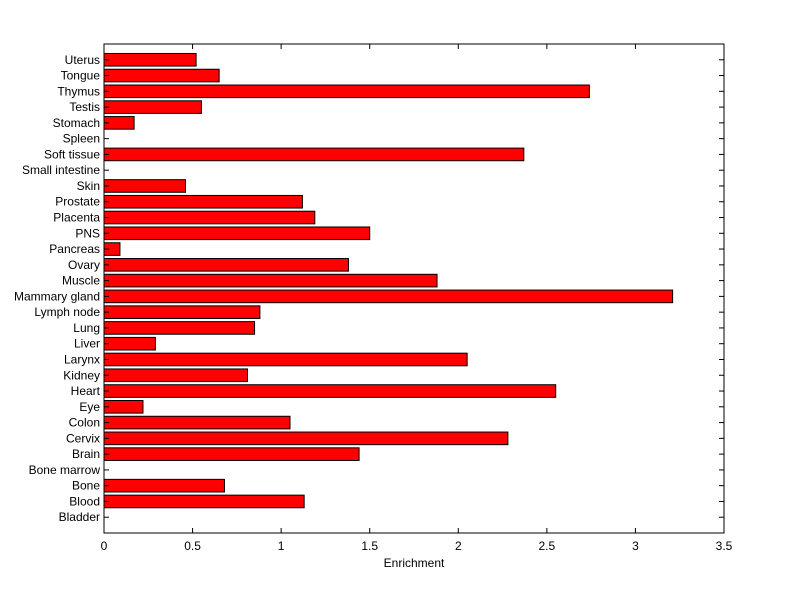 The height and width of the screenshot is (604, 800). What do you see at coordinates (285, 359) in the screenshot?
I see `bar-larynx` at bounding box center [285, 359].